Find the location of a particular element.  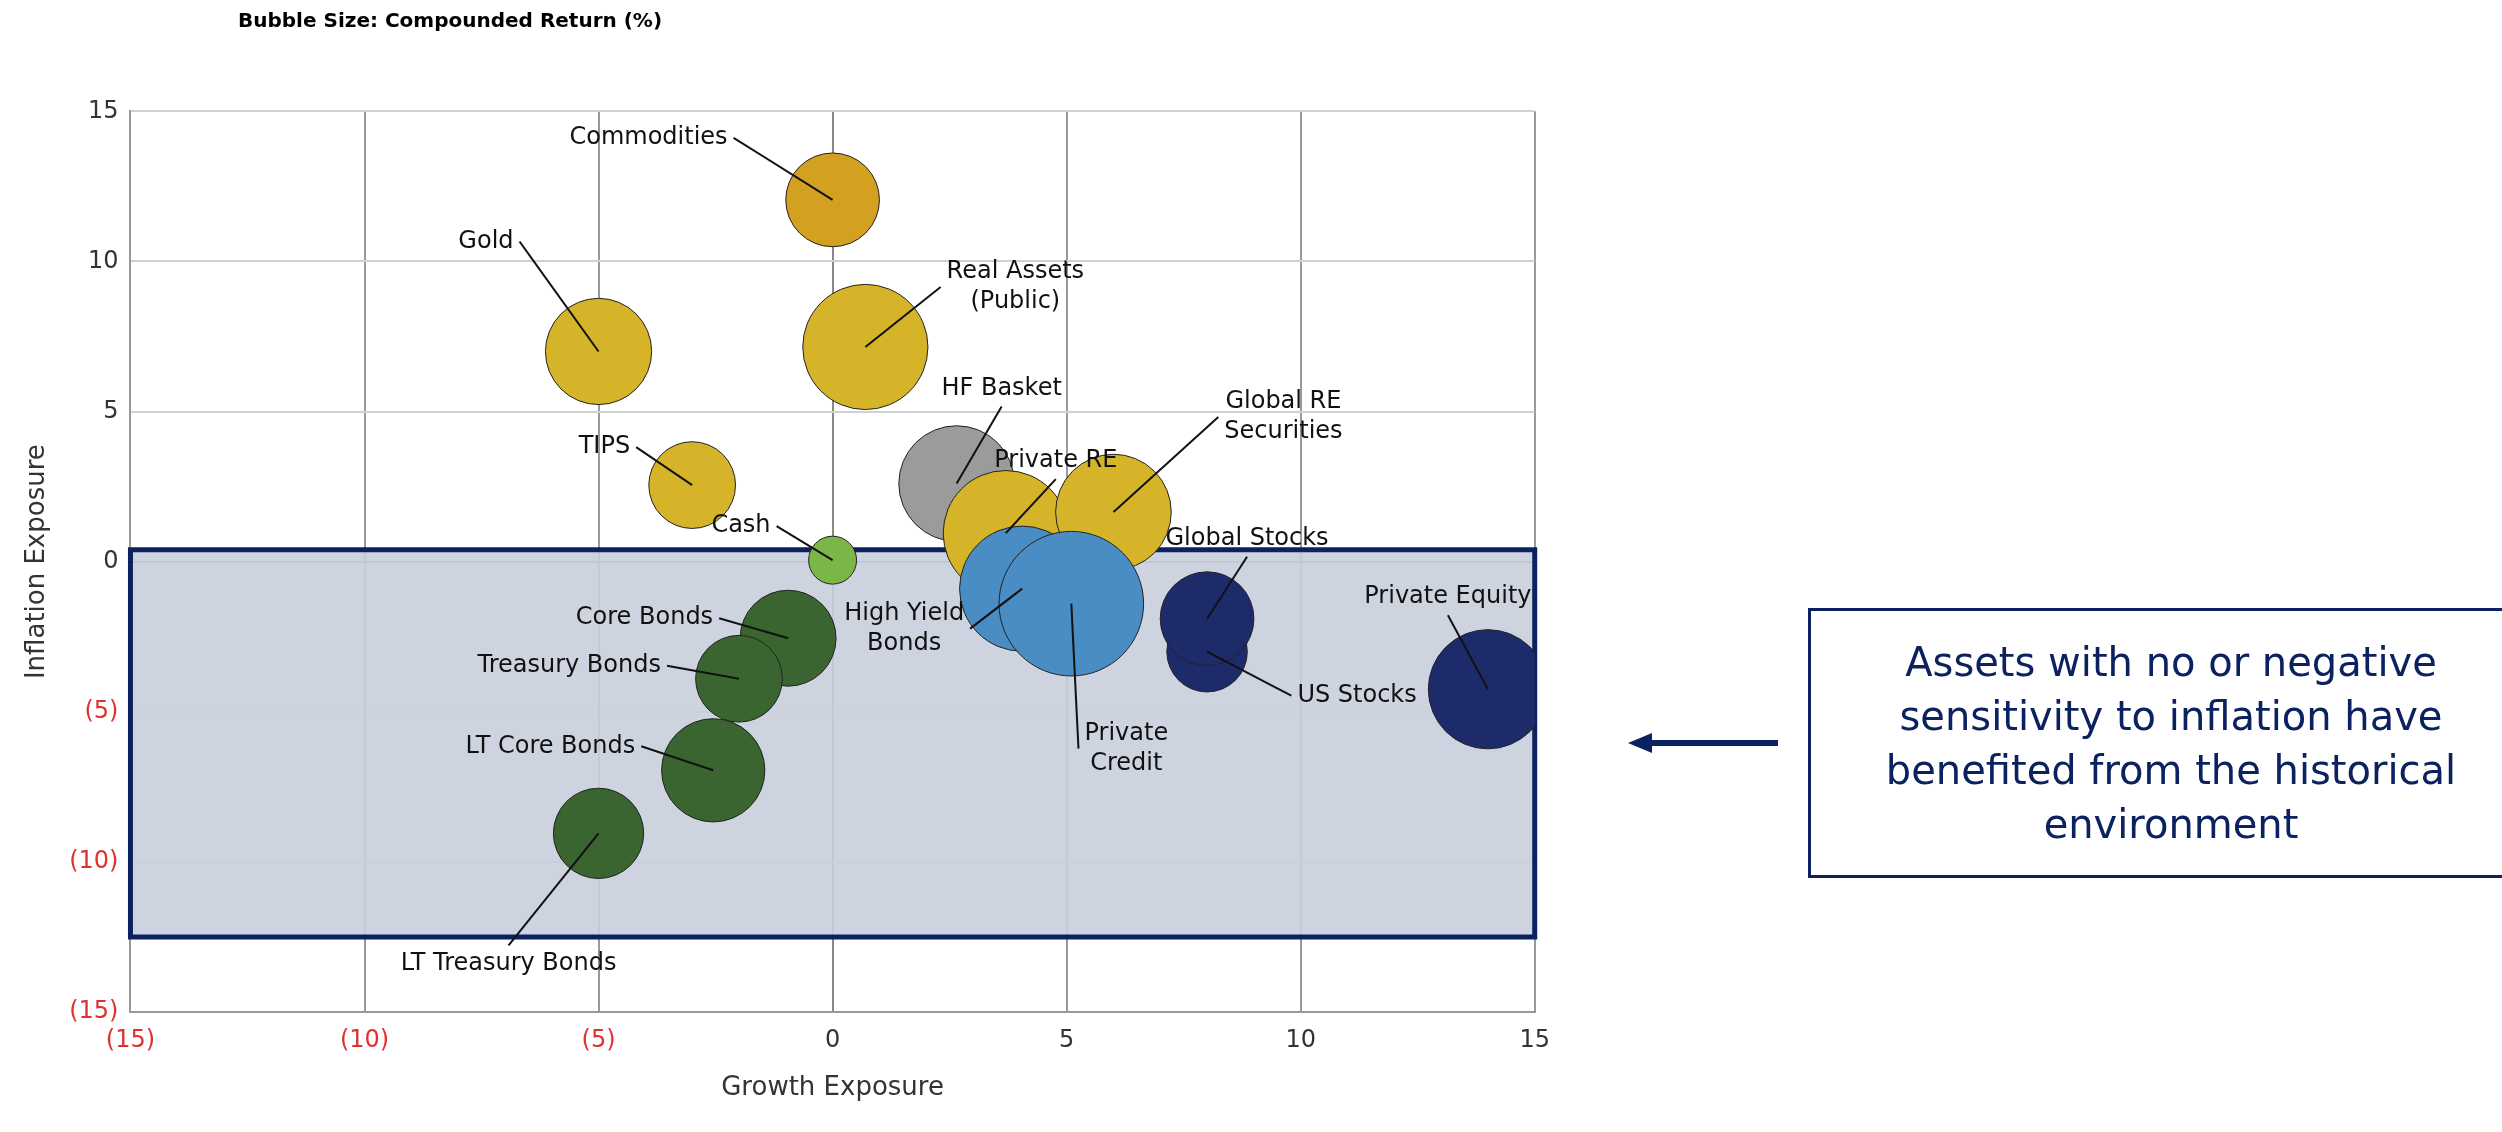

x-tick-label: 10 is located at coordinates (1300, 1038).